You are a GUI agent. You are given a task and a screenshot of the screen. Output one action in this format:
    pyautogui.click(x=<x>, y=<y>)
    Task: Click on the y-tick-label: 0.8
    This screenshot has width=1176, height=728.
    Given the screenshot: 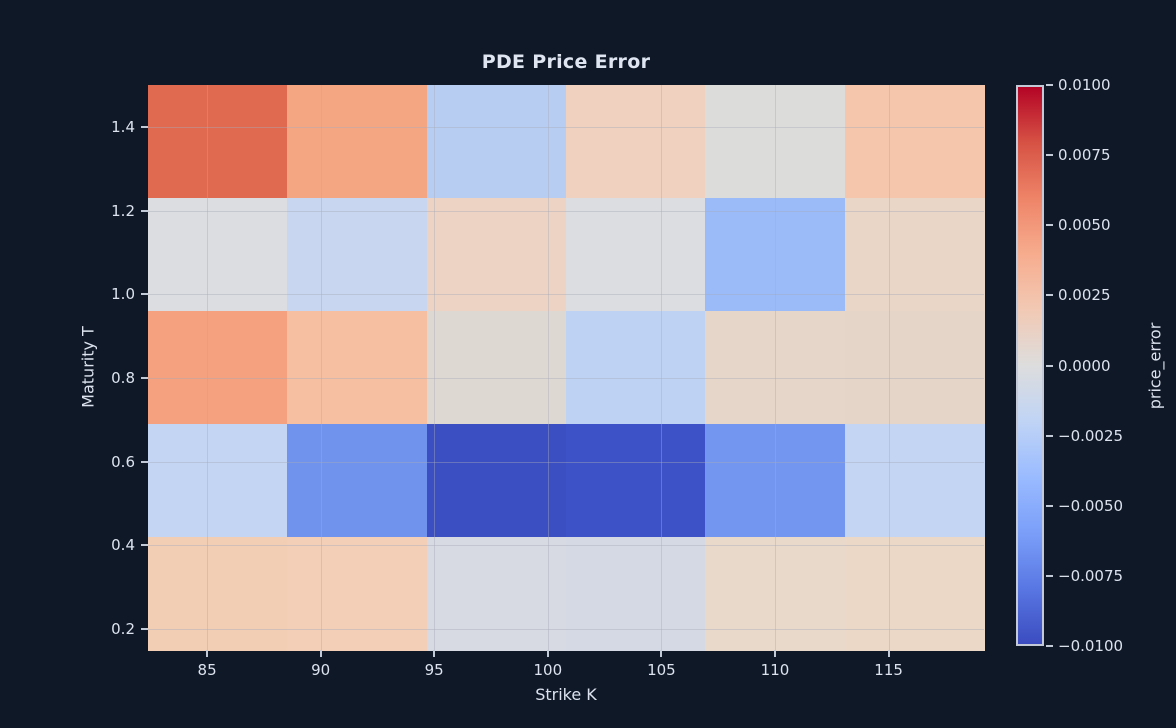 What is the action you would take?
    pyautogui.click(x=123, y=378)
    